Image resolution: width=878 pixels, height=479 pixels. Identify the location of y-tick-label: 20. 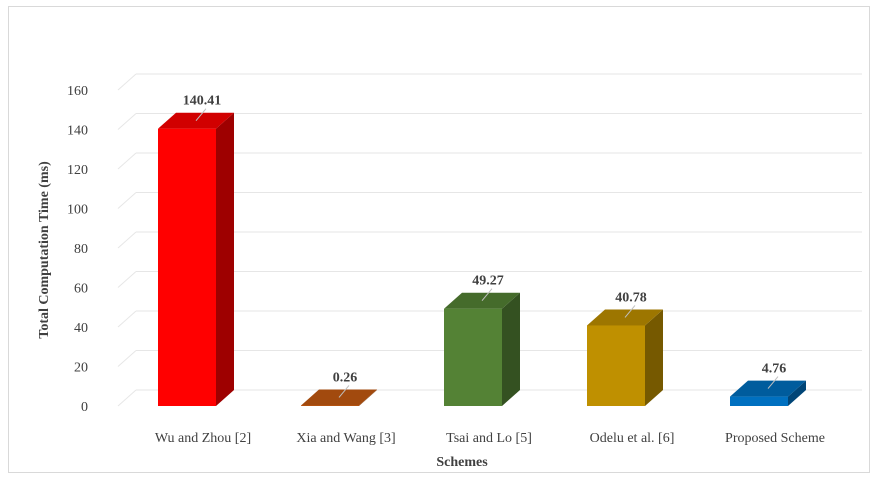
(81, 368).